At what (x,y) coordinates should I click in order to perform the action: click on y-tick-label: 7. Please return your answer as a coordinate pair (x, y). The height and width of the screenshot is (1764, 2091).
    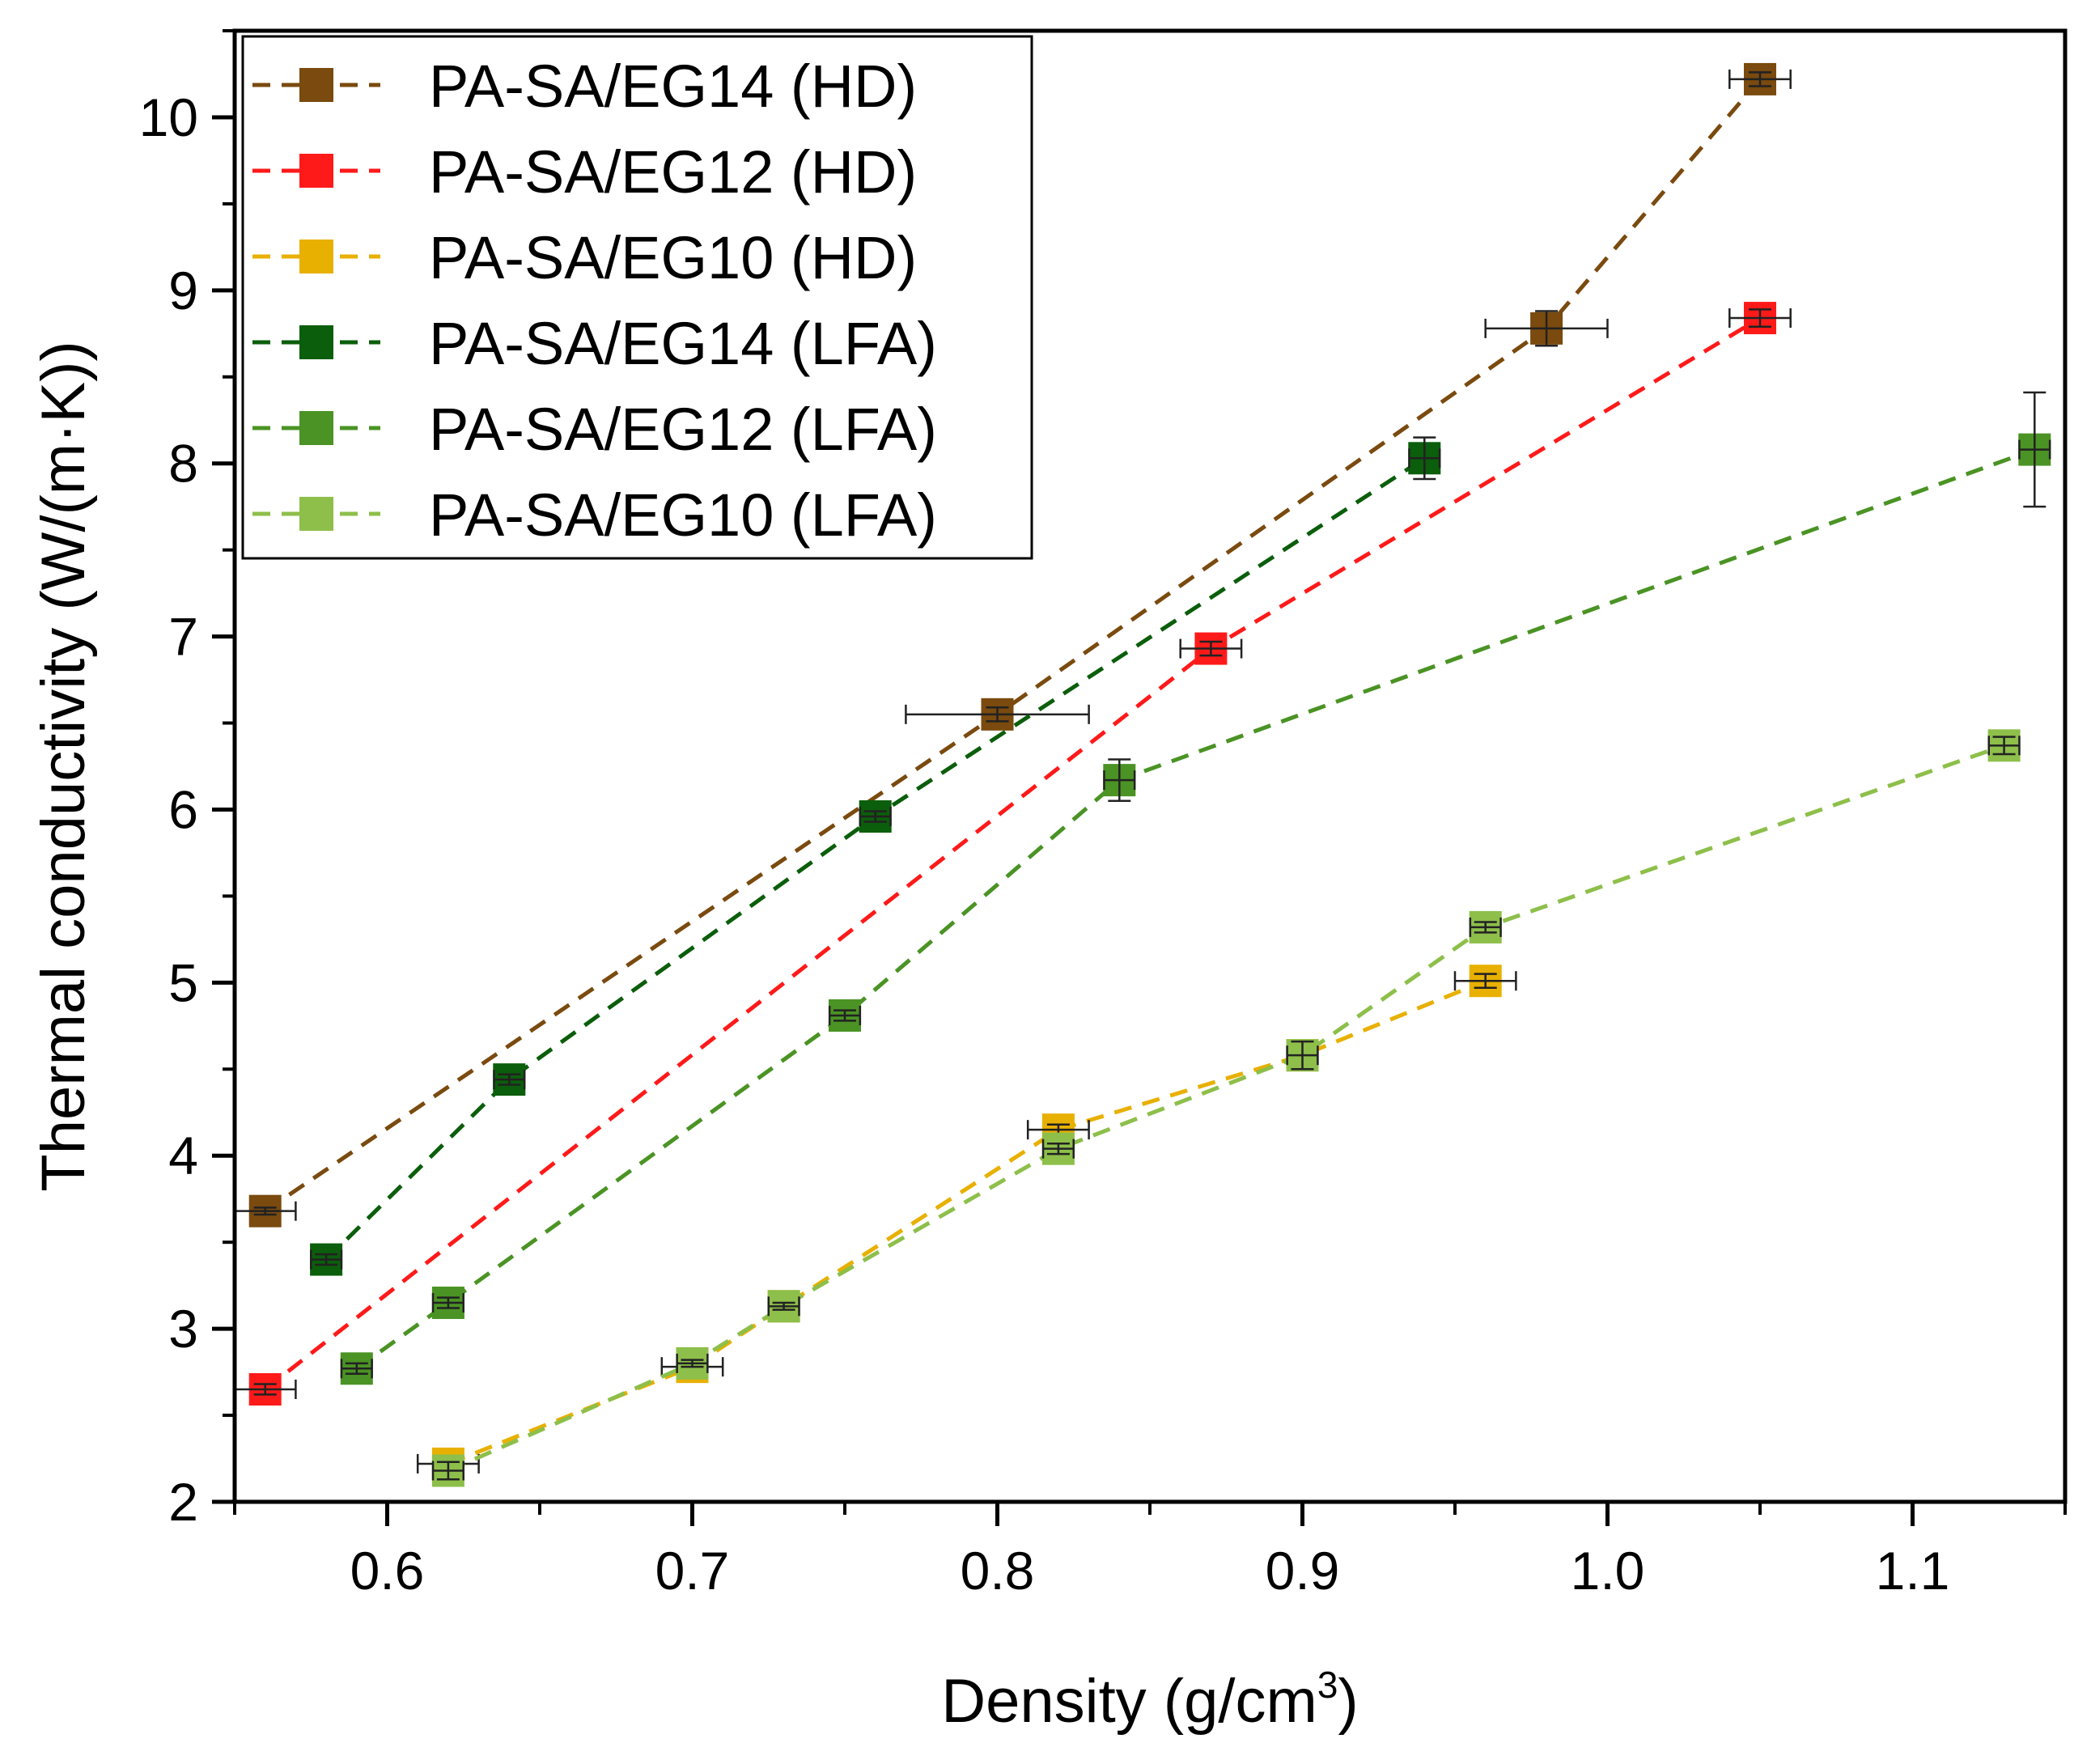
    Looking at the image, I should click on (183, 637).